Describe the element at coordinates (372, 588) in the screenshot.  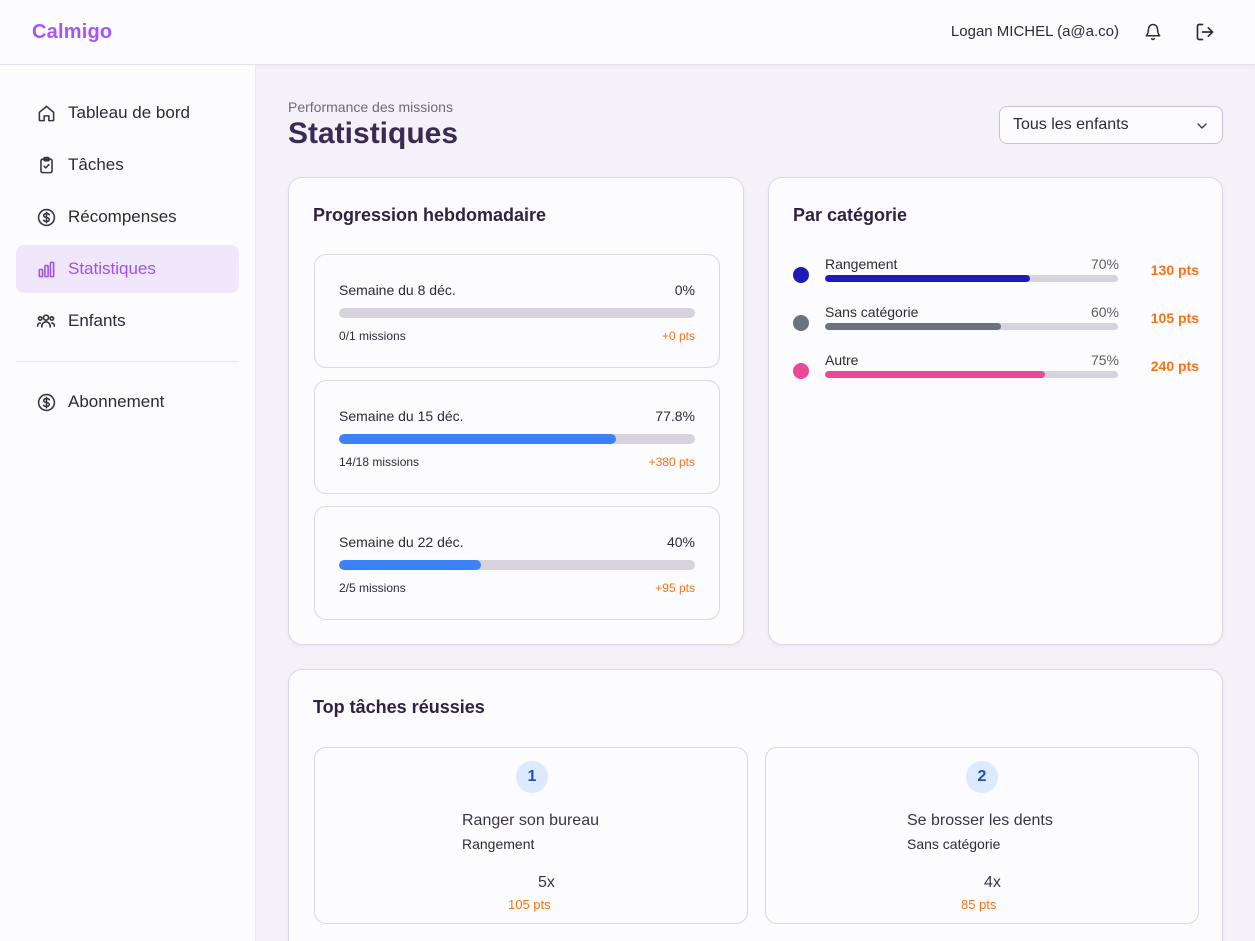
I see `week-missions: 2/5 missions` at that location.